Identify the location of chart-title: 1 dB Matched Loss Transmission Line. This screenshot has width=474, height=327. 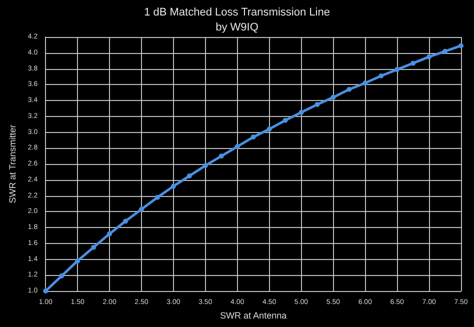
(237, 12).